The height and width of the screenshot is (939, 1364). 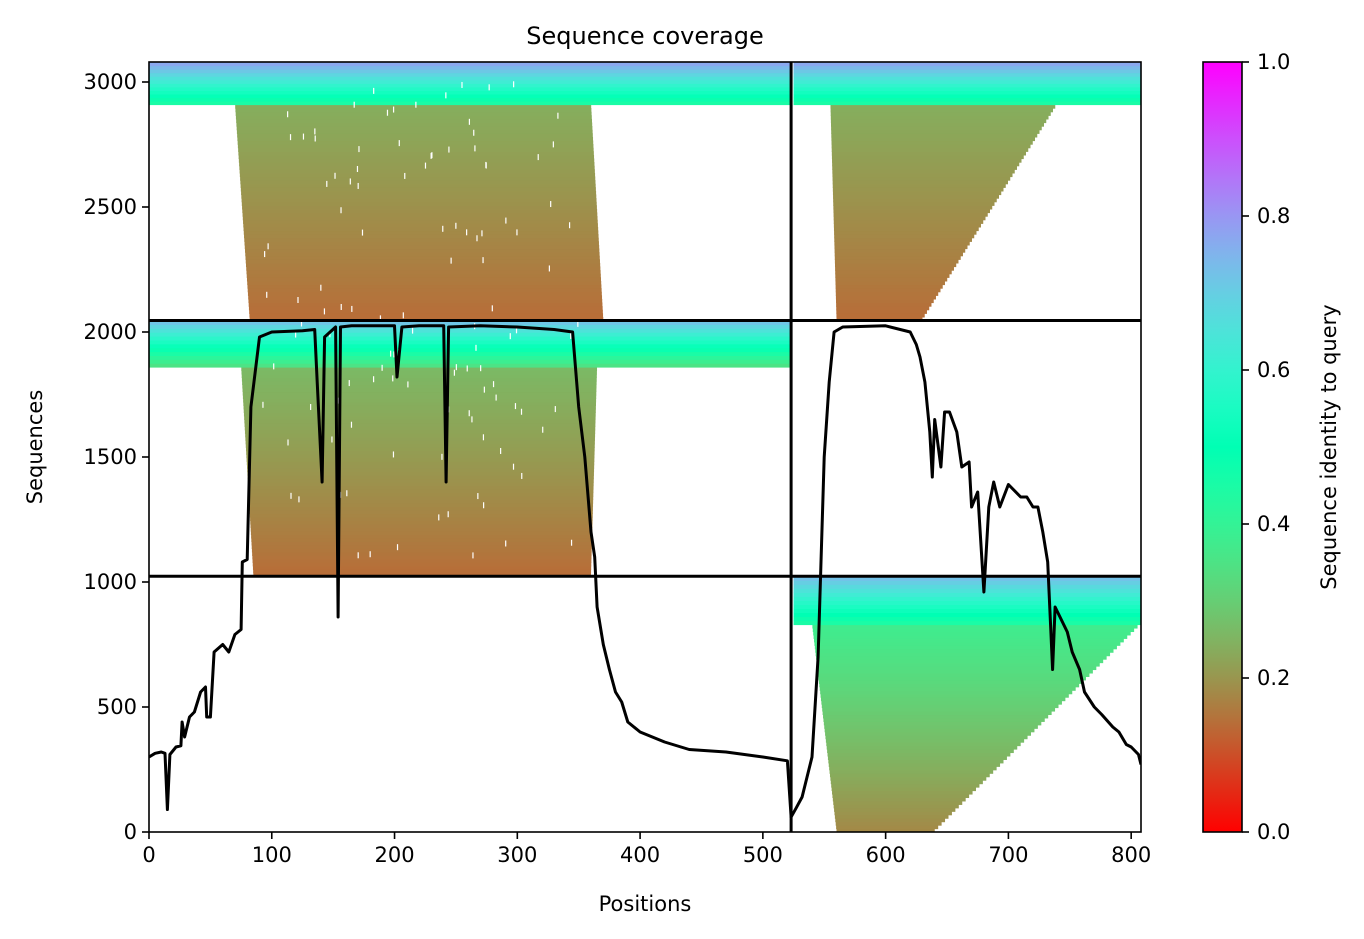 I want to click on y-tick-label: 0, so click(x=130, y=832).